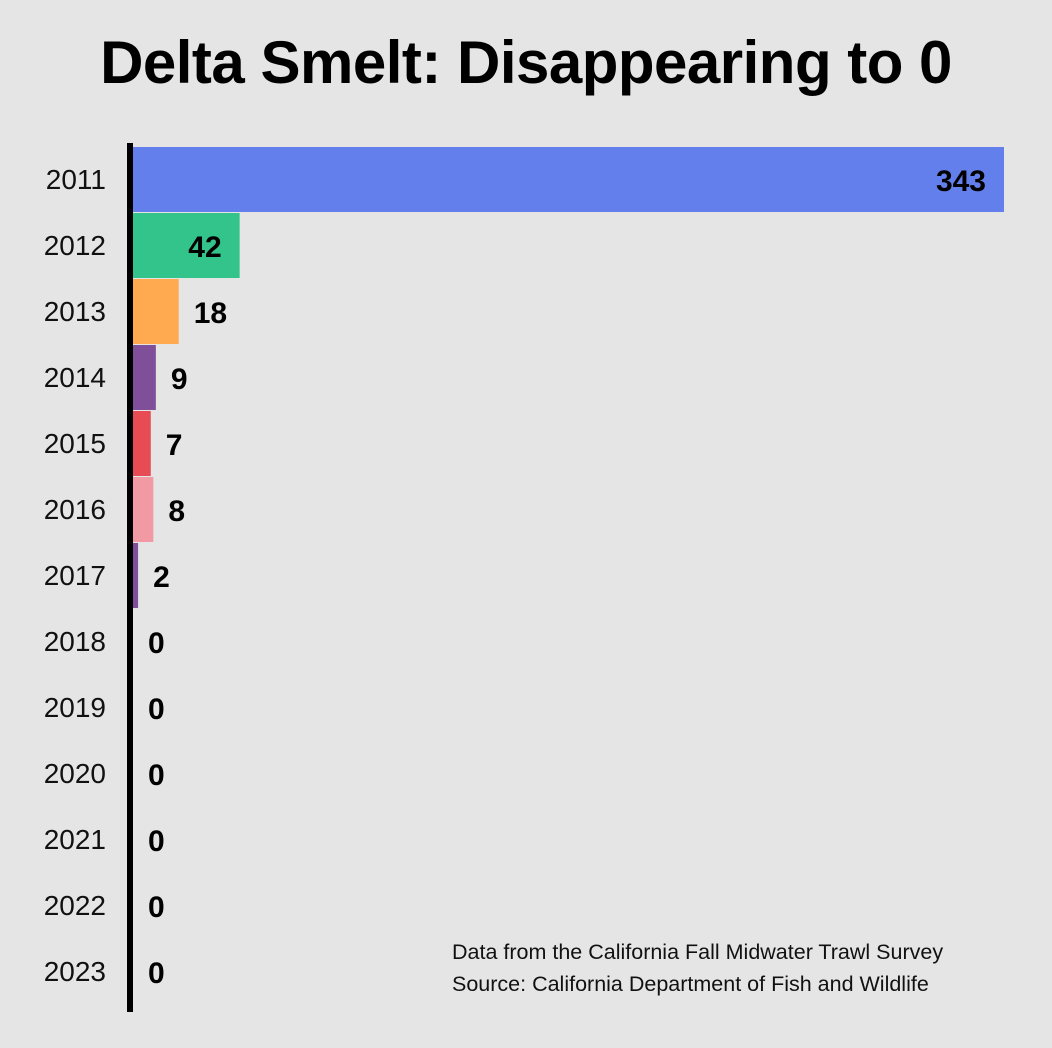 The height and width of the screenshot is (1048, 1052). Describe the element at coordinates (186, 245) in the screenshot. I see `bar-2012` at that location.